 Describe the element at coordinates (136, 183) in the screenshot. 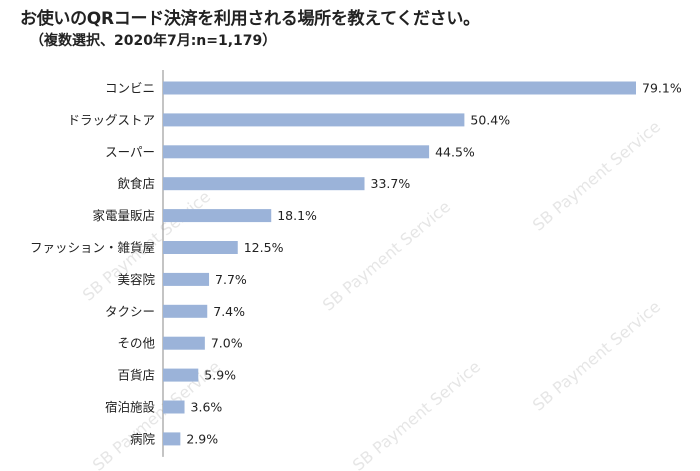

I see `category-label: 飲食店` at that location.